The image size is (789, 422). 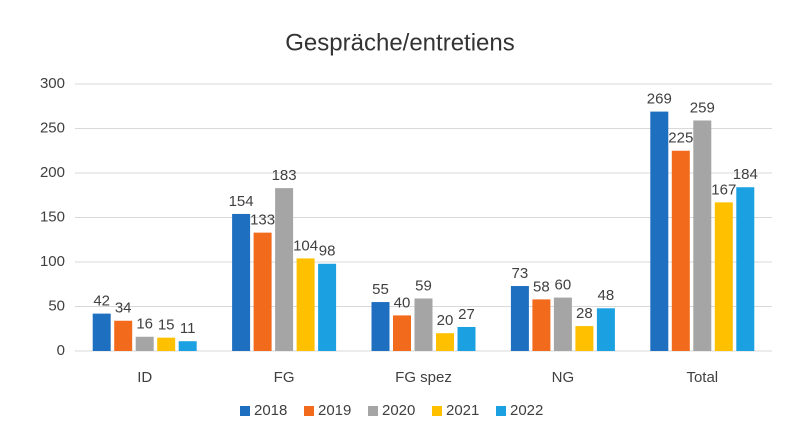 I want to click on data-label: 269, so click(x=659, y=99).